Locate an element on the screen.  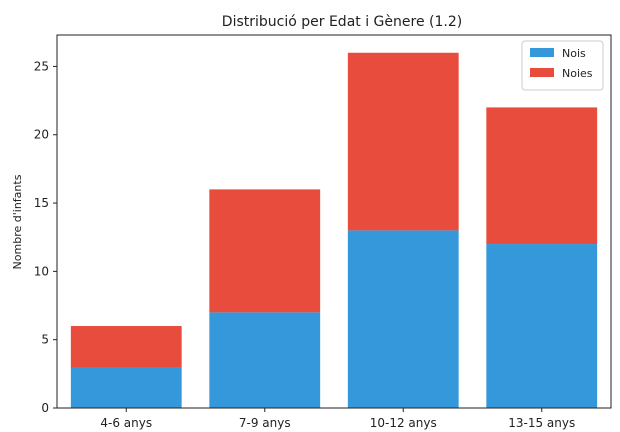
y-tick-label: 0 is located at coordinates (45, 408).